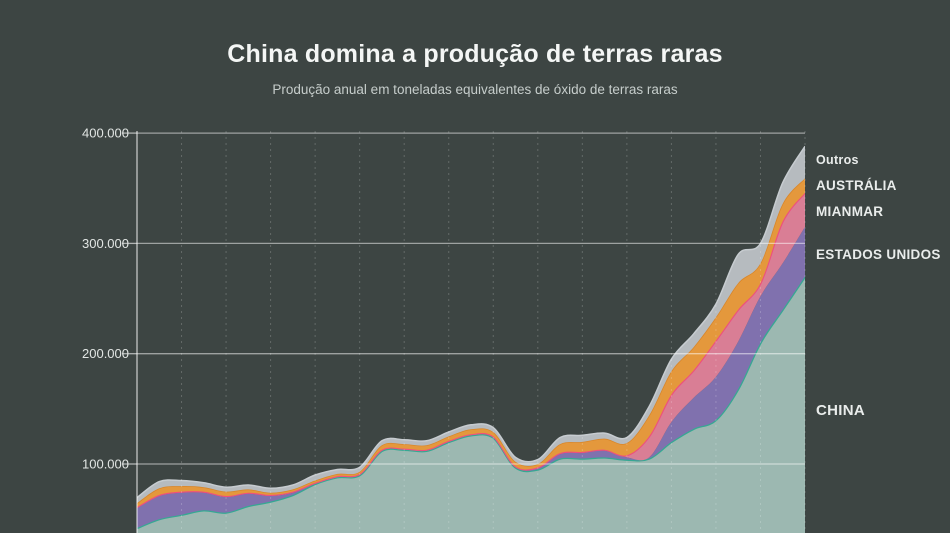  What do you see at coordinates (105, 243) in the screenshot?
I see `y-axis-label: 300.000` at bounding box center [105, 243].